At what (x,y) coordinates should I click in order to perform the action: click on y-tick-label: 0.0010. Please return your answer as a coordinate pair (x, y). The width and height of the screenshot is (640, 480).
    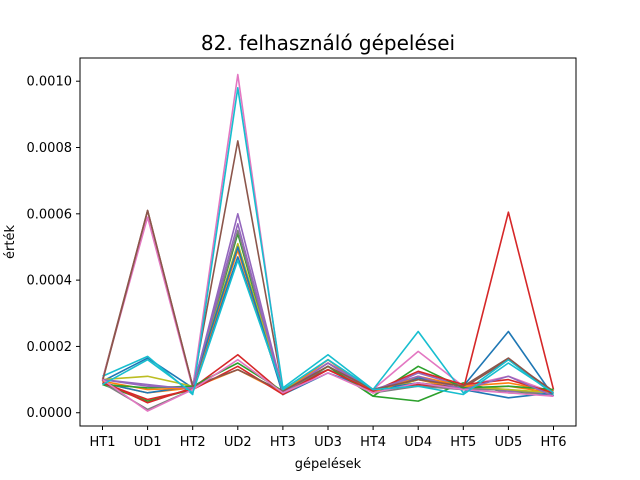
    Looking at the image, I should click on (50, 82).